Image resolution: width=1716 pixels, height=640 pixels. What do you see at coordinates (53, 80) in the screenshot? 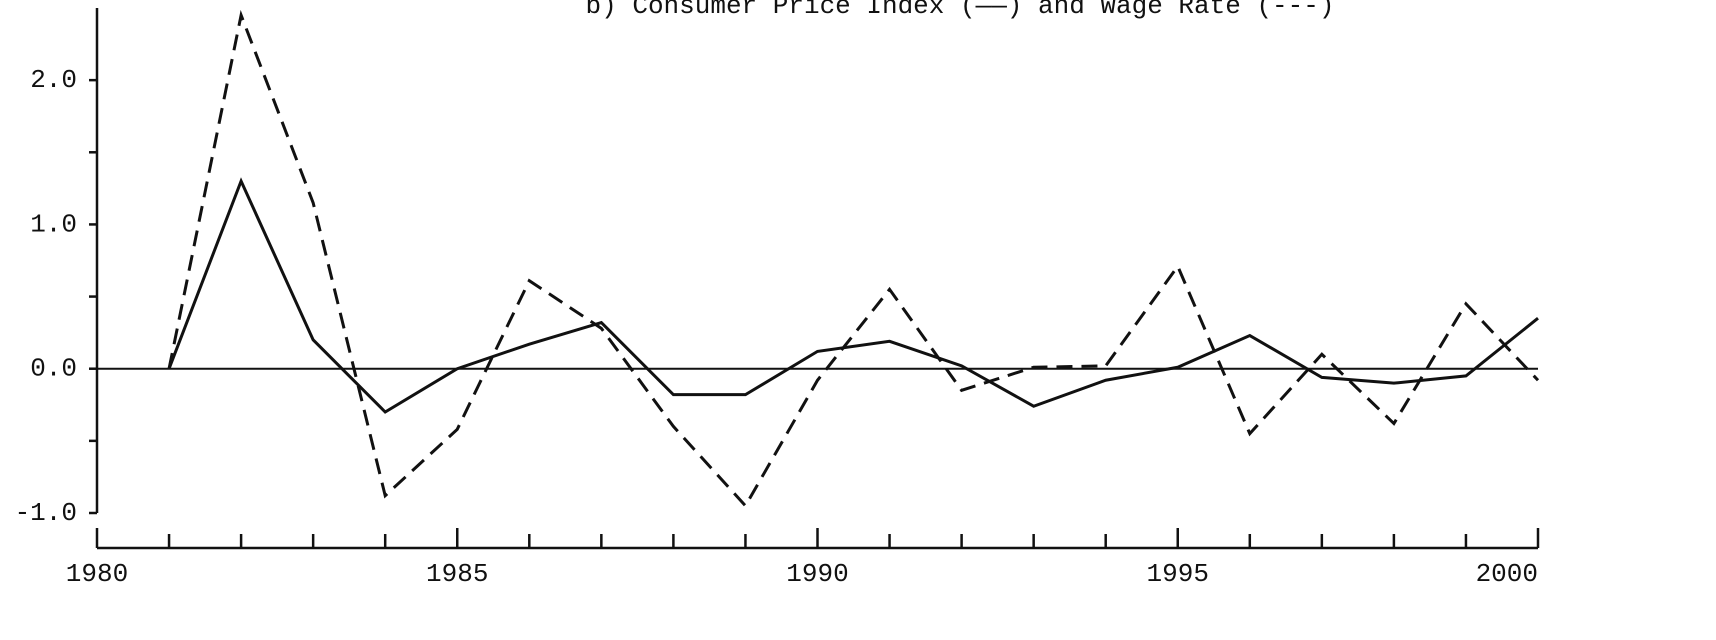
I see `y-tick-label: 2.0` at bounding box center [53, 80].